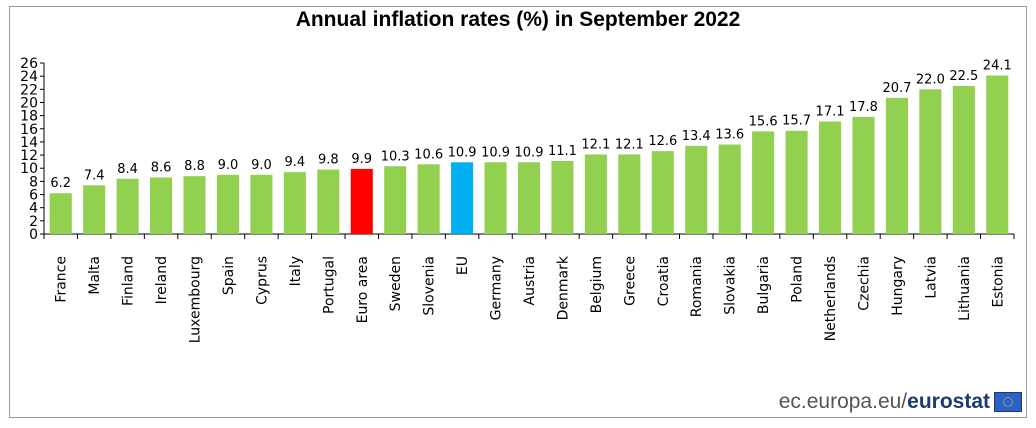 This screenshot has height=428, width=1036. What do you see at coordinates (948, 401) in the screenshot?
I see `source-brand: eurostat` at bounding box center [948, 401].